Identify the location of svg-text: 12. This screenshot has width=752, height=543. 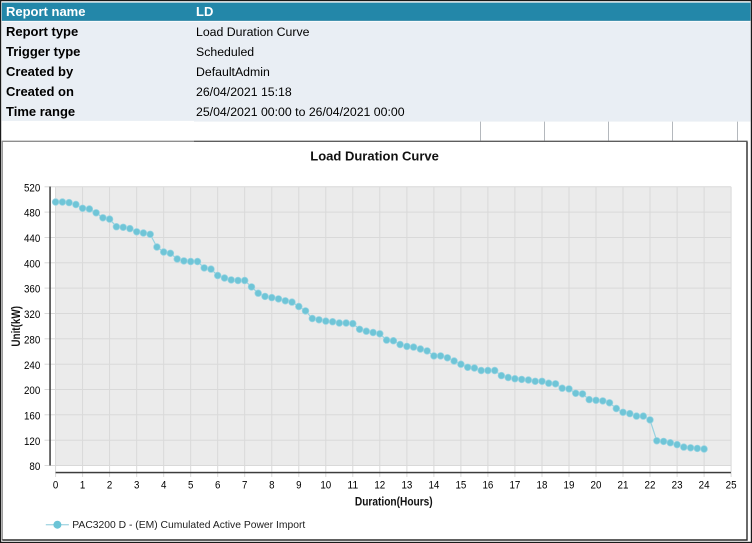
(379, 485).